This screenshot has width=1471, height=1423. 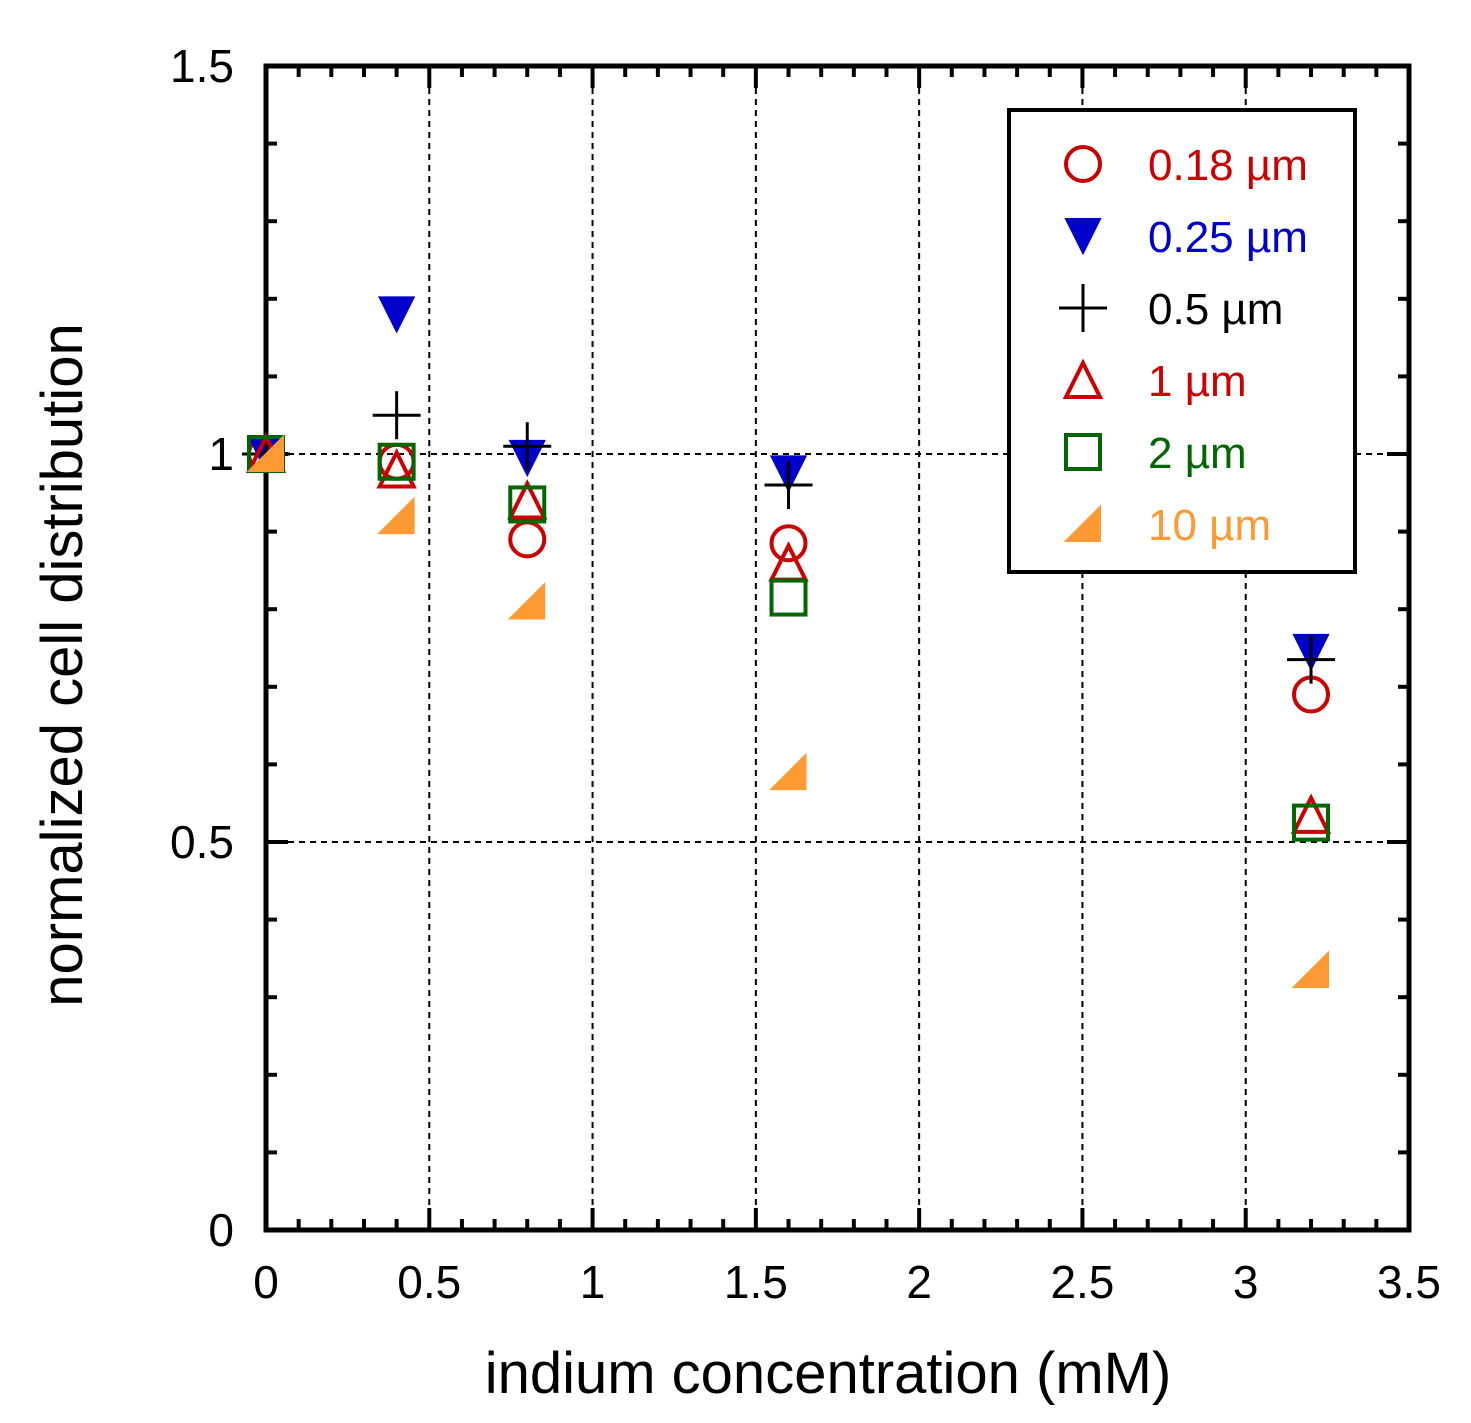 What do you see at coordinates (221, 1230) in the screenshot?
I see `y-tick-label: 0` at bounding box center [221, 1230].